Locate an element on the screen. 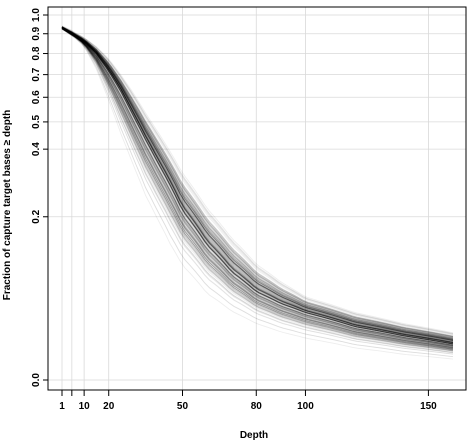 This screenshot has width=472, height=441. x-tick-label: 80 is located at coordinates (257, 406).